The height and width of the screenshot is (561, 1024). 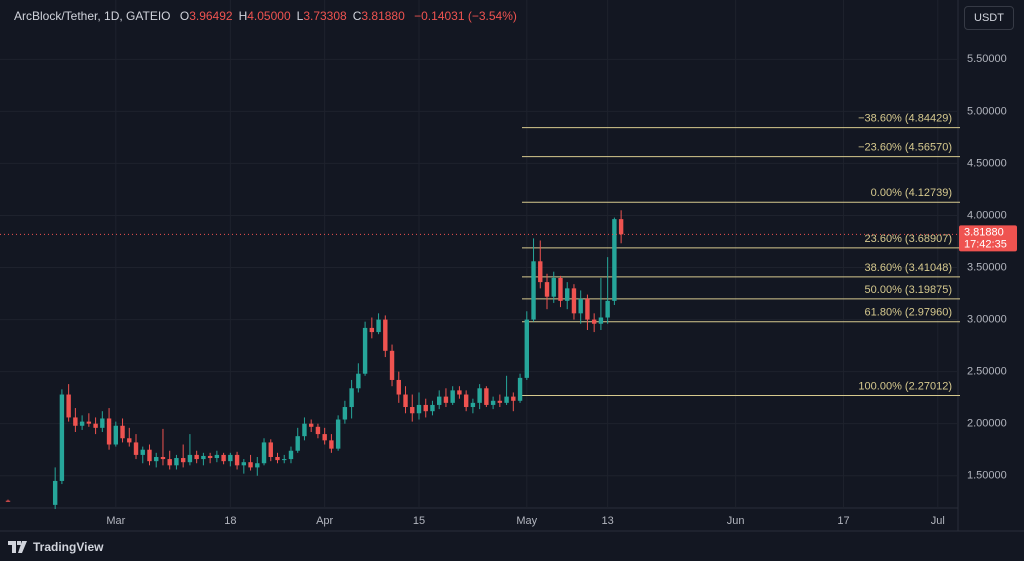 I want to click on ohlc-value: 3.81880, so click(x=383, y=16).